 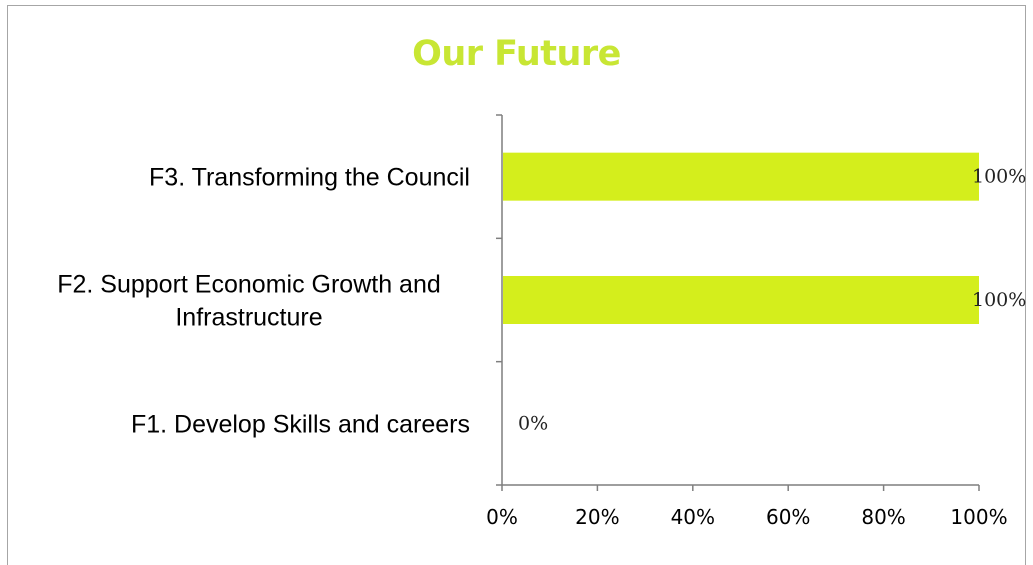 I want to click on category-label: F1. Develop Skills and careers, so click(x=300, y=424).